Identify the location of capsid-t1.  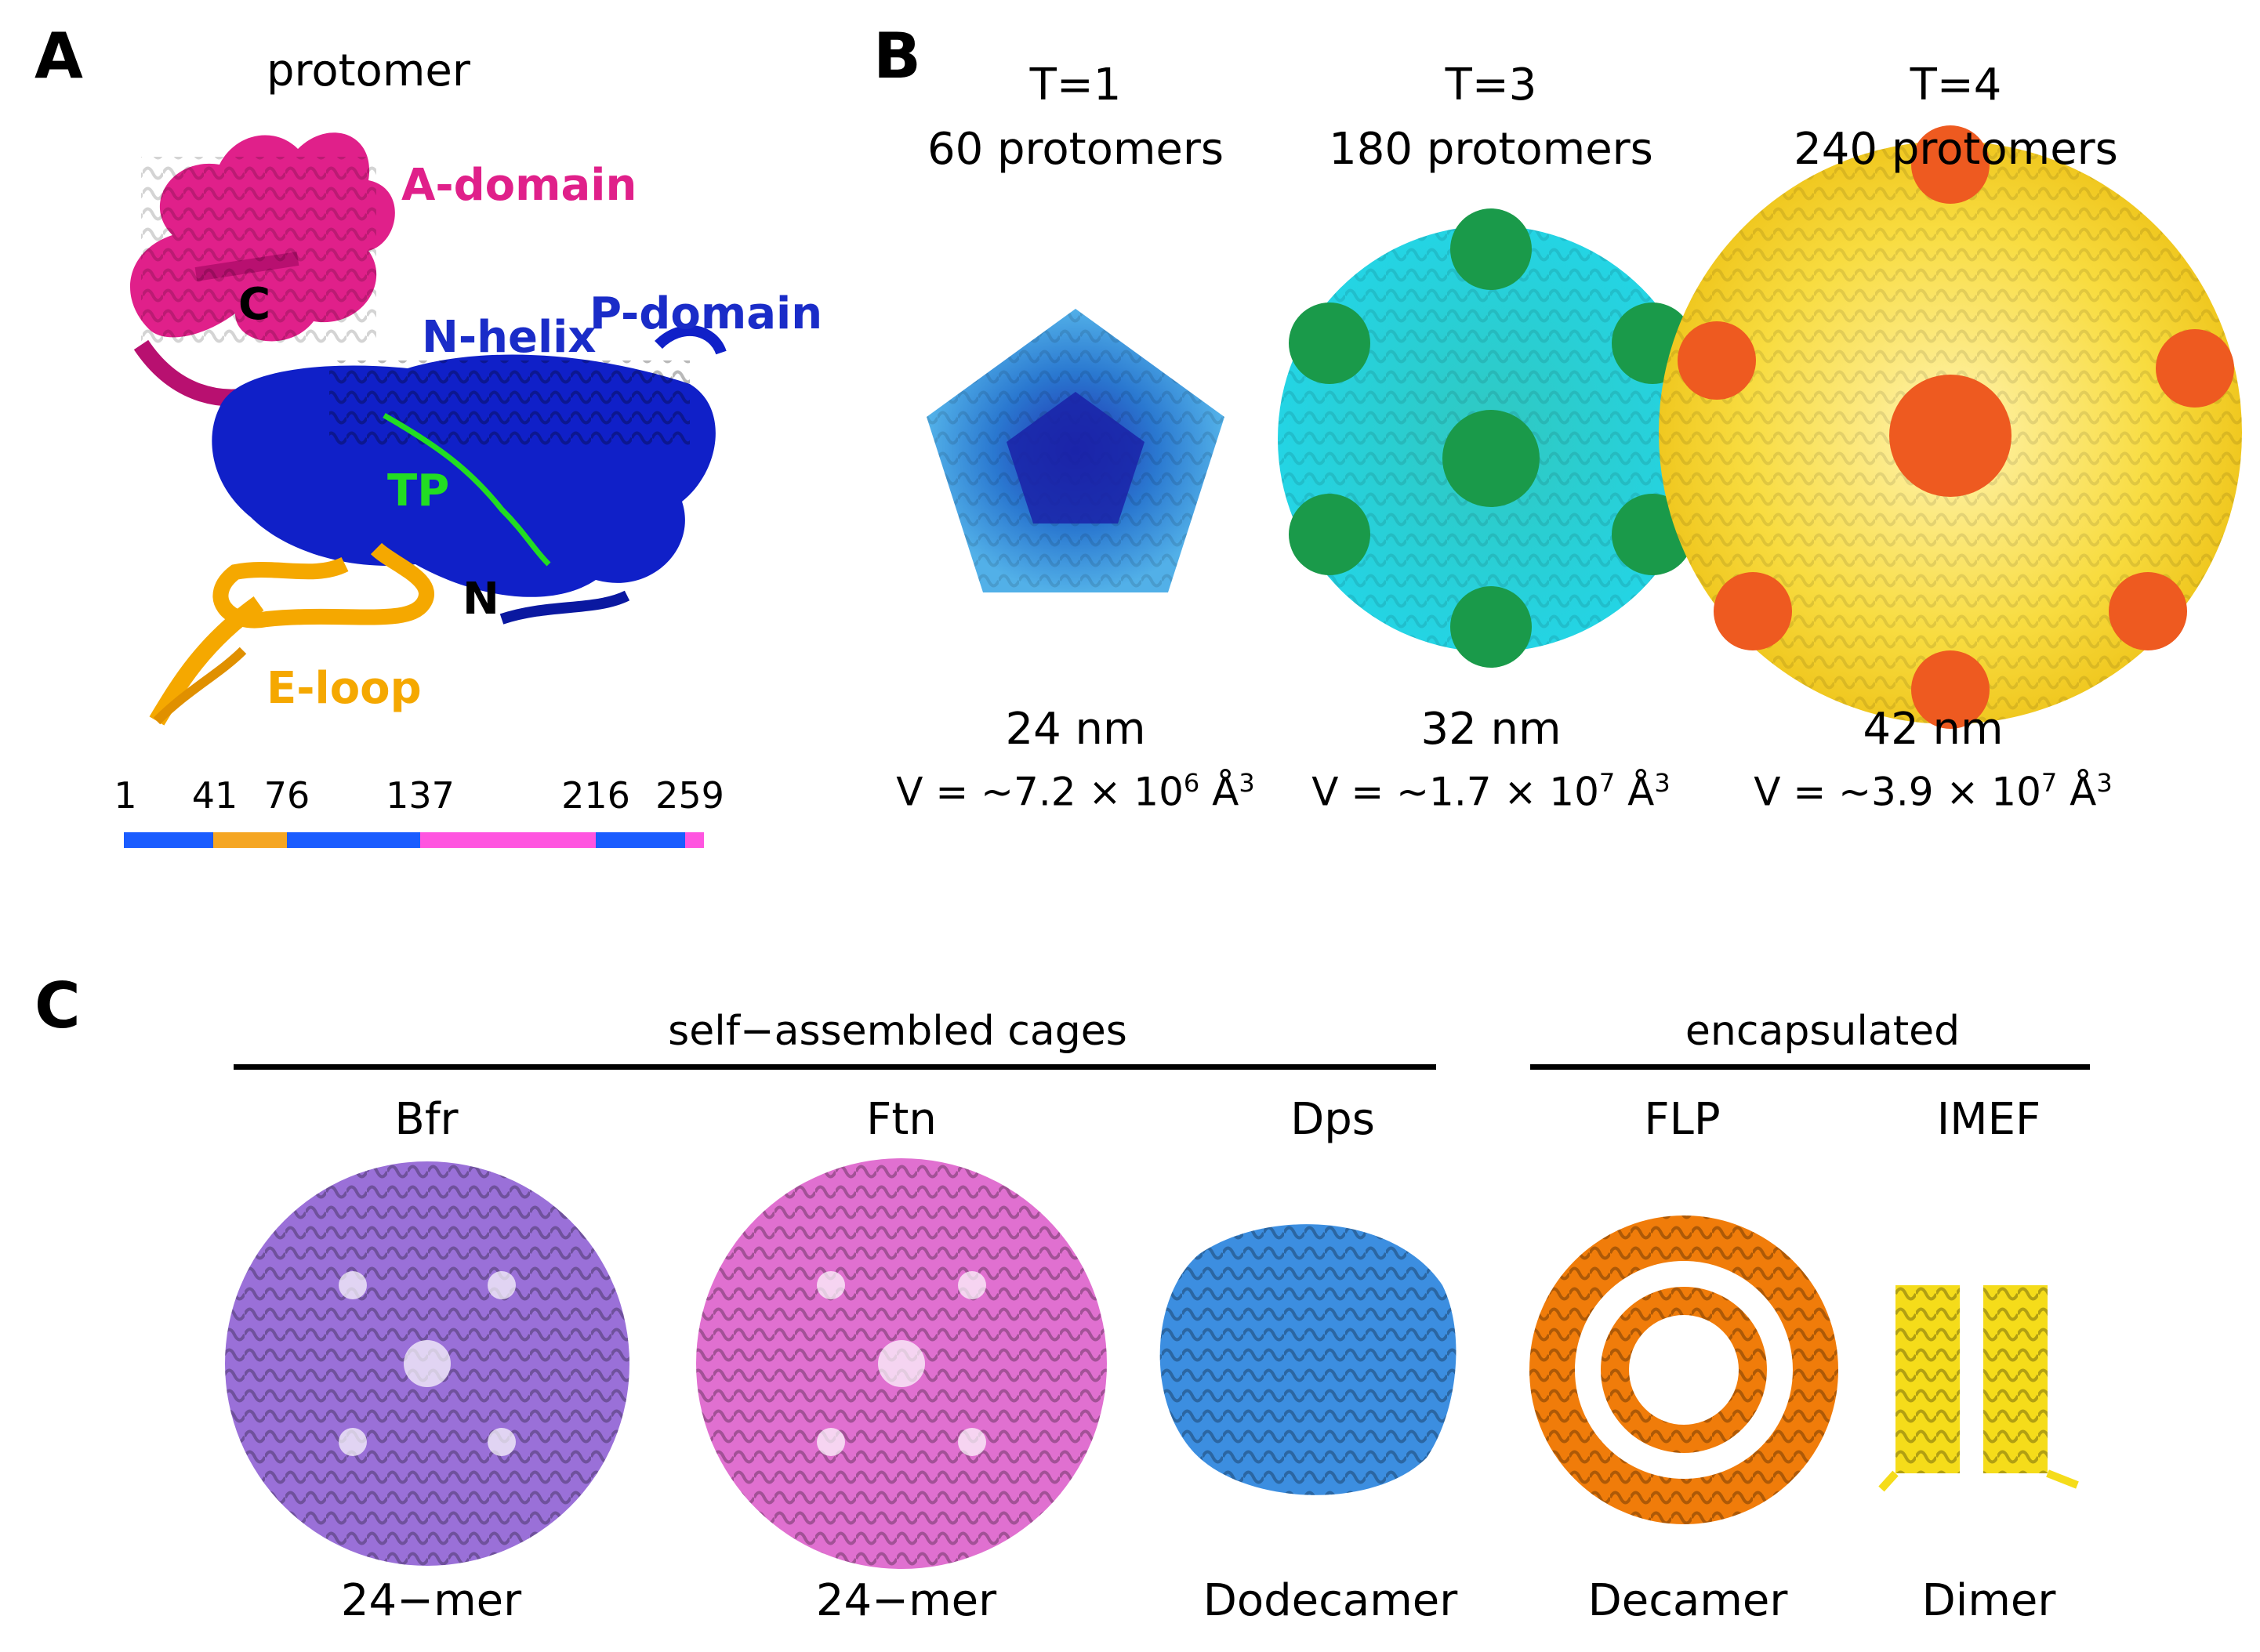
(1075, 450).